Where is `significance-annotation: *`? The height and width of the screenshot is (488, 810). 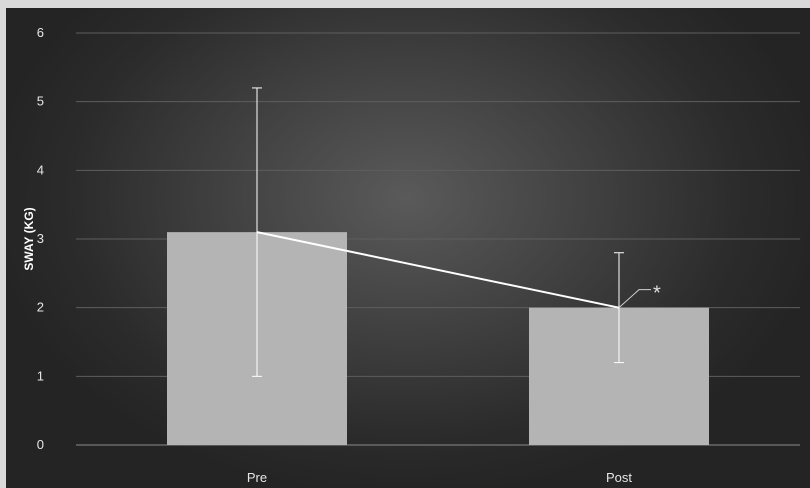
significance-annotation: * is located at coordinates (639, 296).